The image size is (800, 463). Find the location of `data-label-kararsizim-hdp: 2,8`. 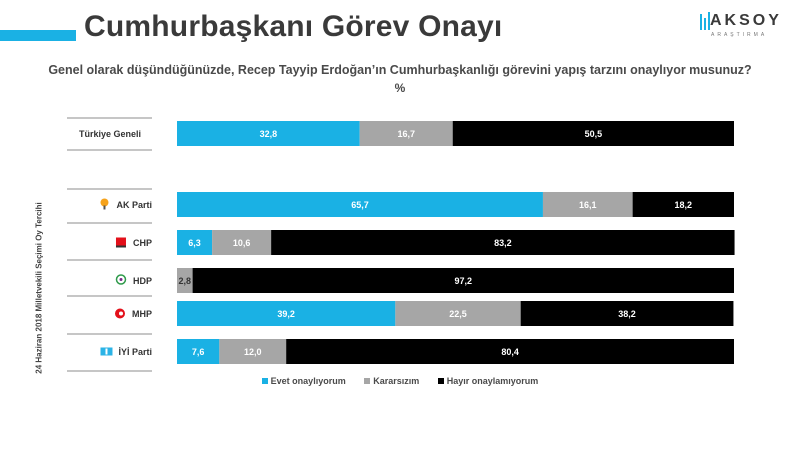

data-label-kararsizim-hdp: 2,8 is located at coordinates (185, 281).